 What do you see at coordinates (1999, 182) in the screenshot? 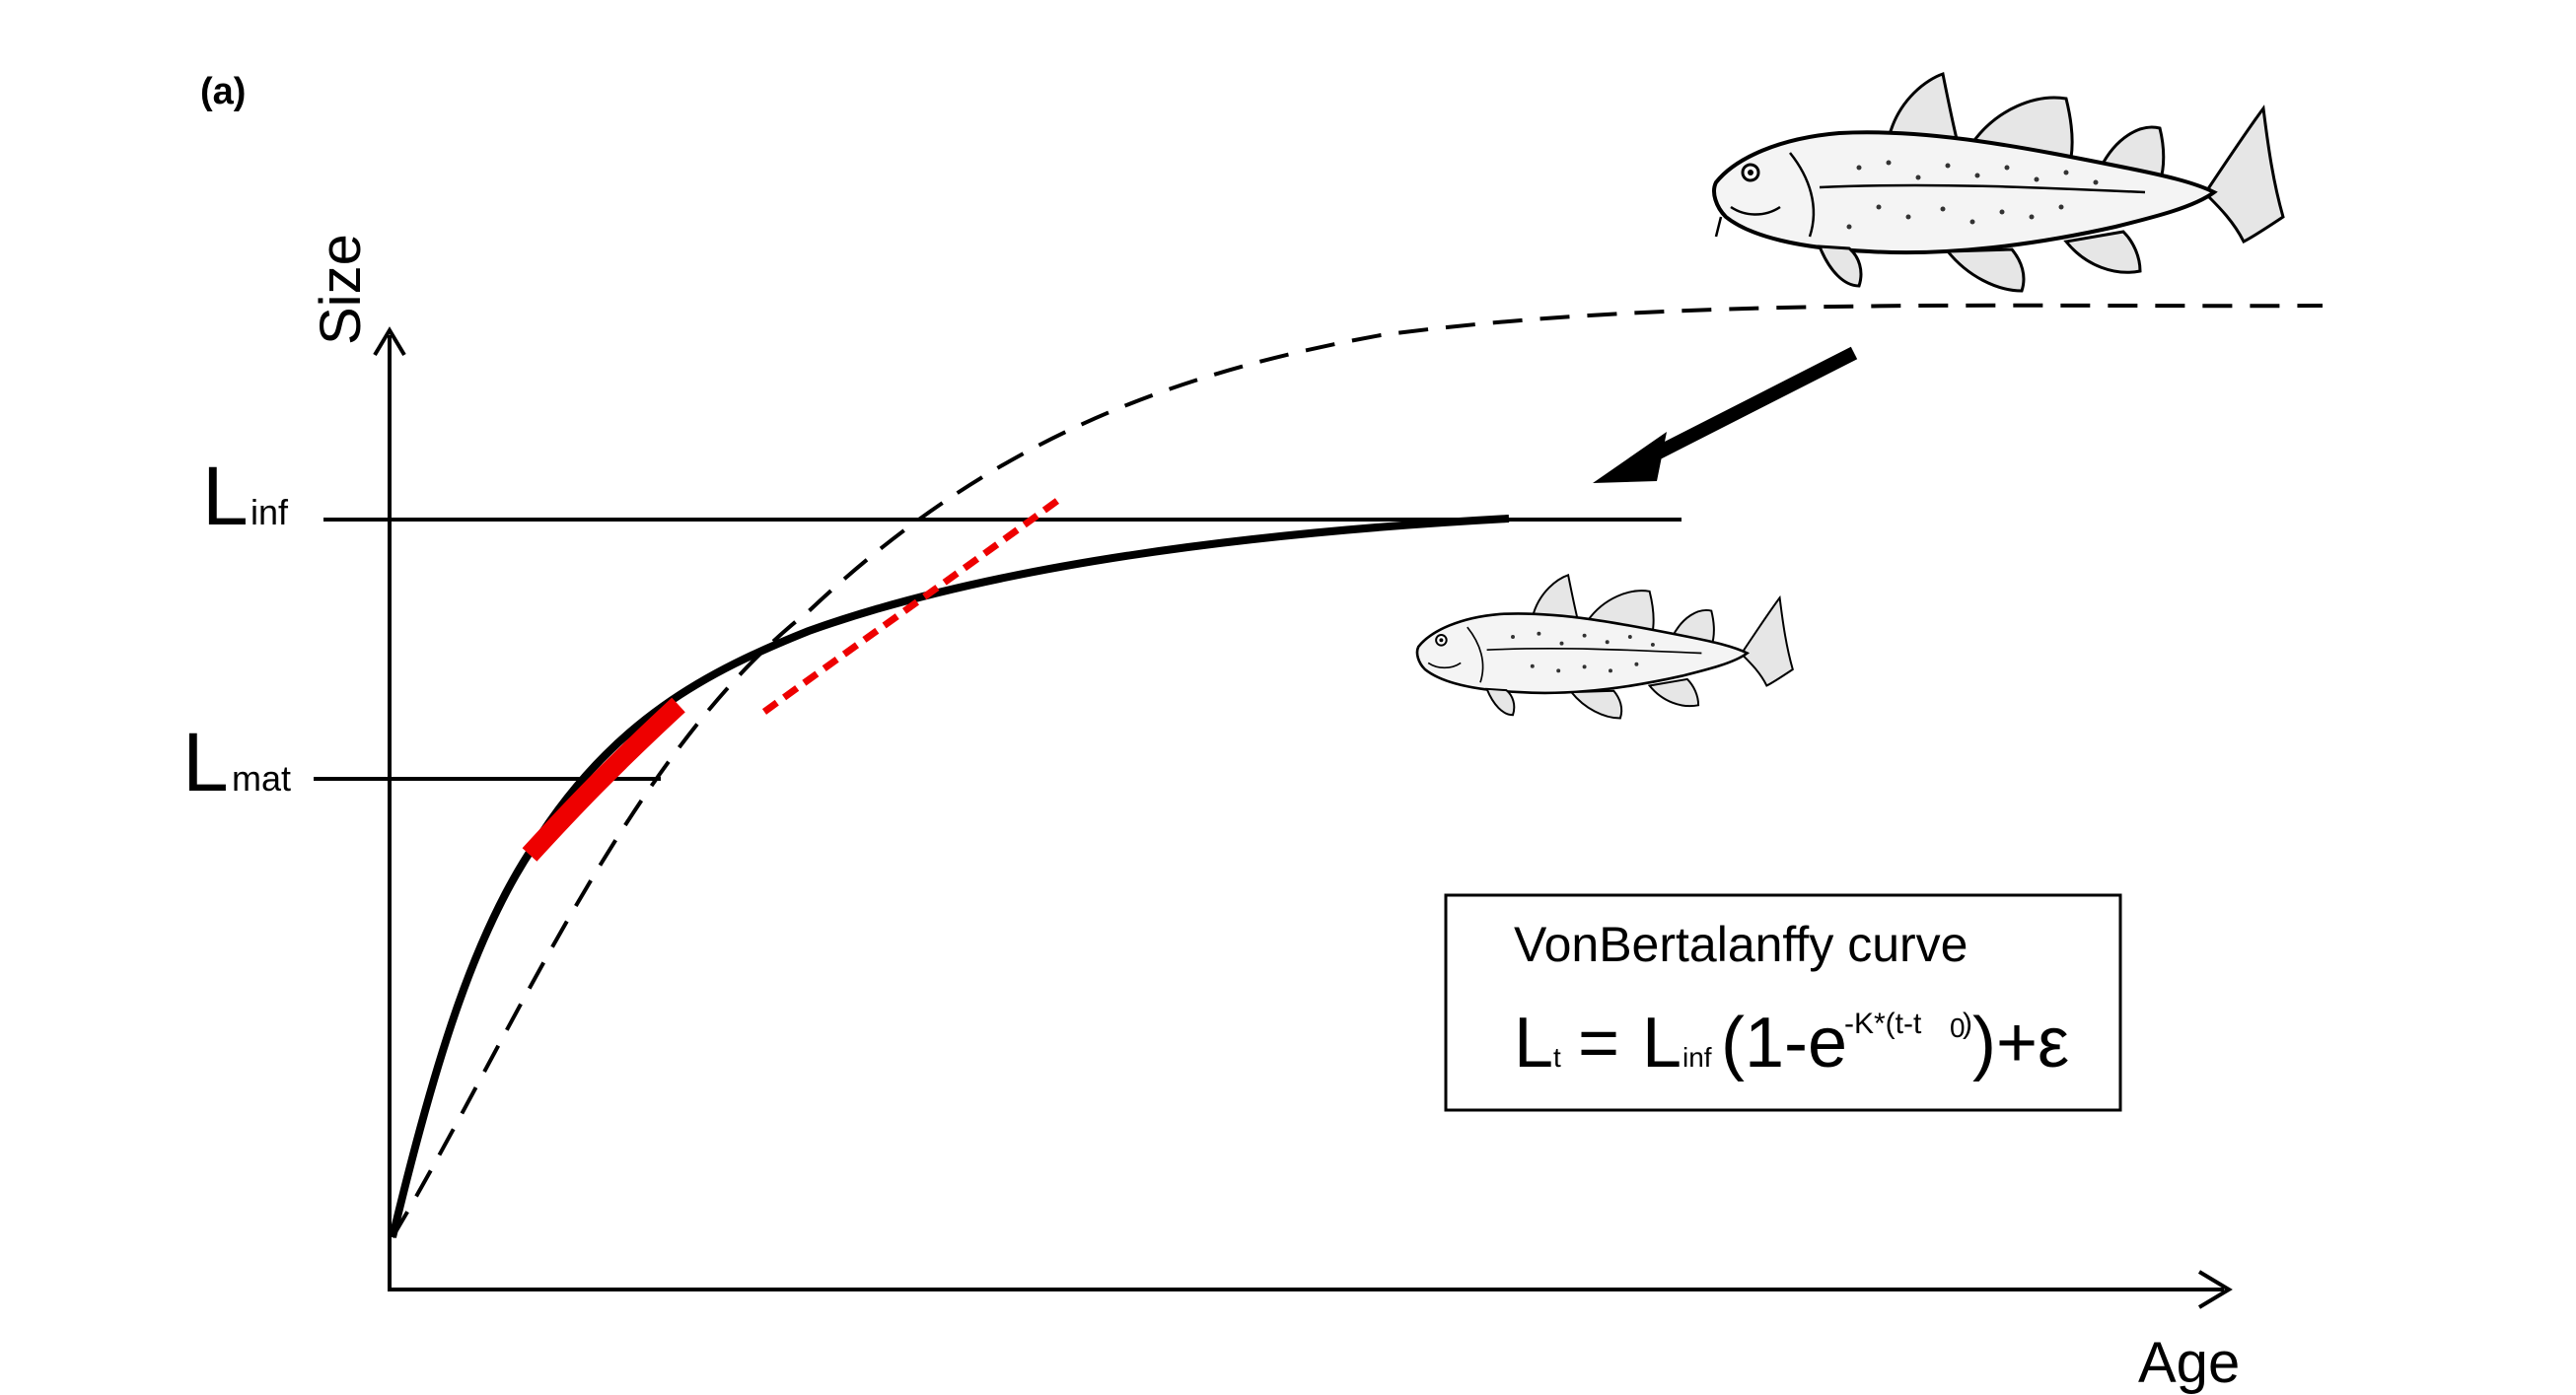
I see `large-fish-icon` at bounding box center [1999, 182].